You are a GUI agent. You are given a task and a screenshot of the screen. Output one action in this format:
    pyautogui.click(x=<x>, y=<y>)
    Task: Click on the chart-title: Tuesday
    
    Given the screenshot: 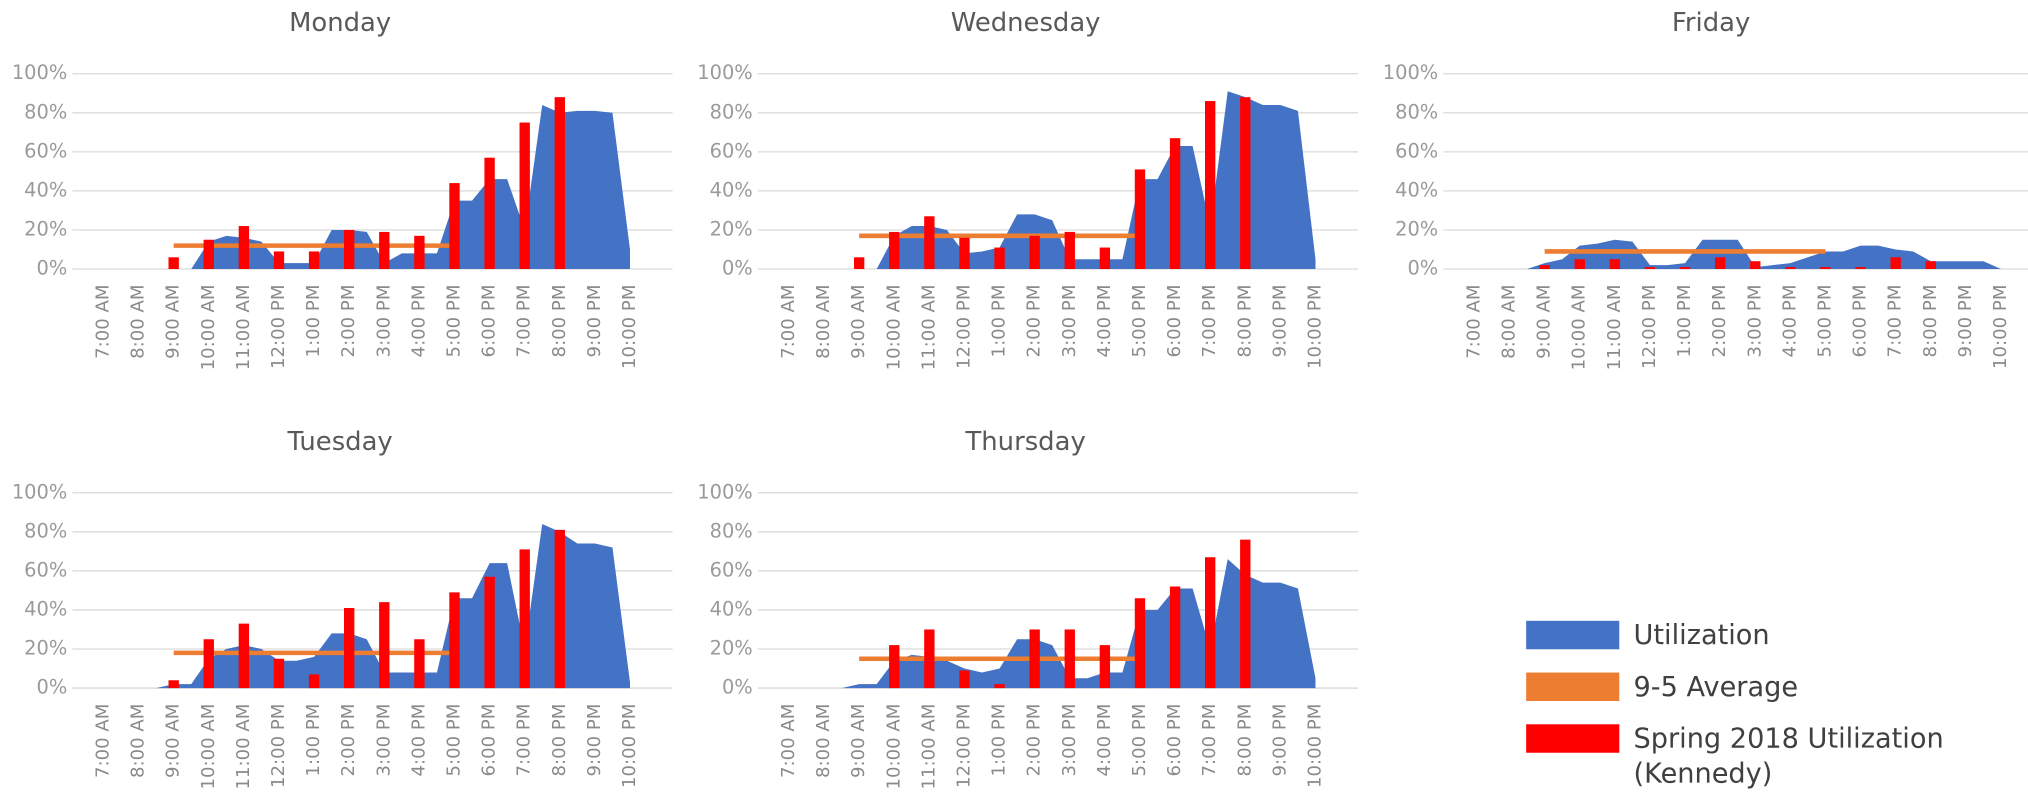 What is the action you would take?
    pyautogui.click(x=340, y=442)
    